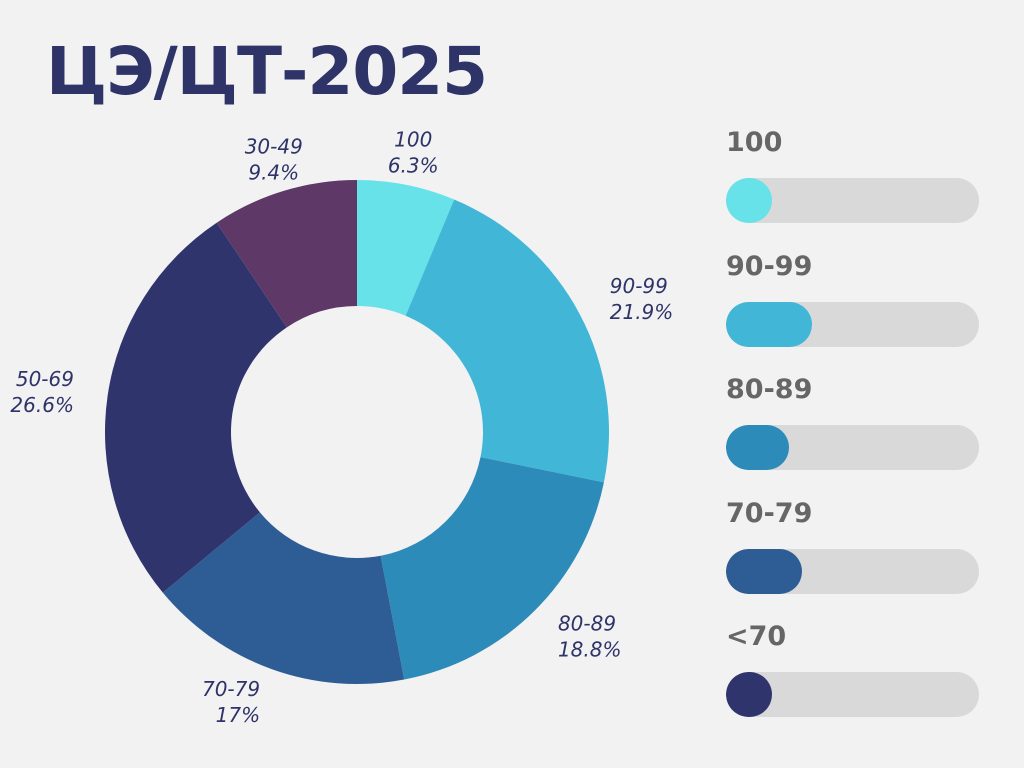 Image resolution: width=1024 pixels, height=768 pixels. Describe the element at coordinates (274, 159) in the screenshot. I see `slice-label-5: 30-49 9.4%` at that location.